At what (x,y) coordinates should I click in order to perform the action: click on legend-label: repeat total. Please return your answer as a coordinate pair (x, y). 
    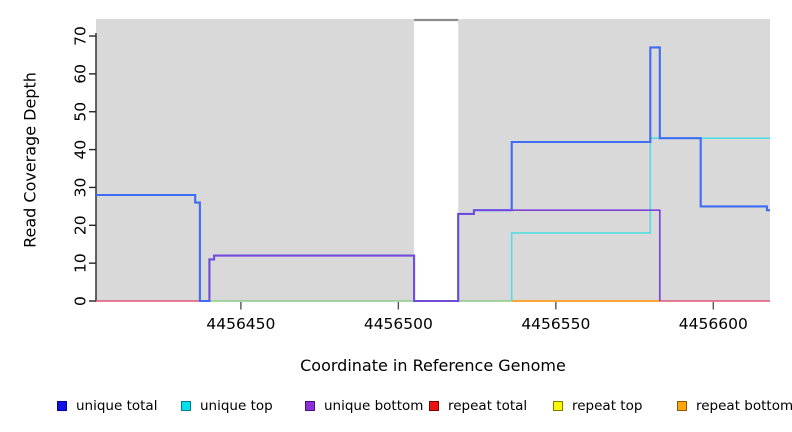
    Looking at the image, I should click on (488, 406).